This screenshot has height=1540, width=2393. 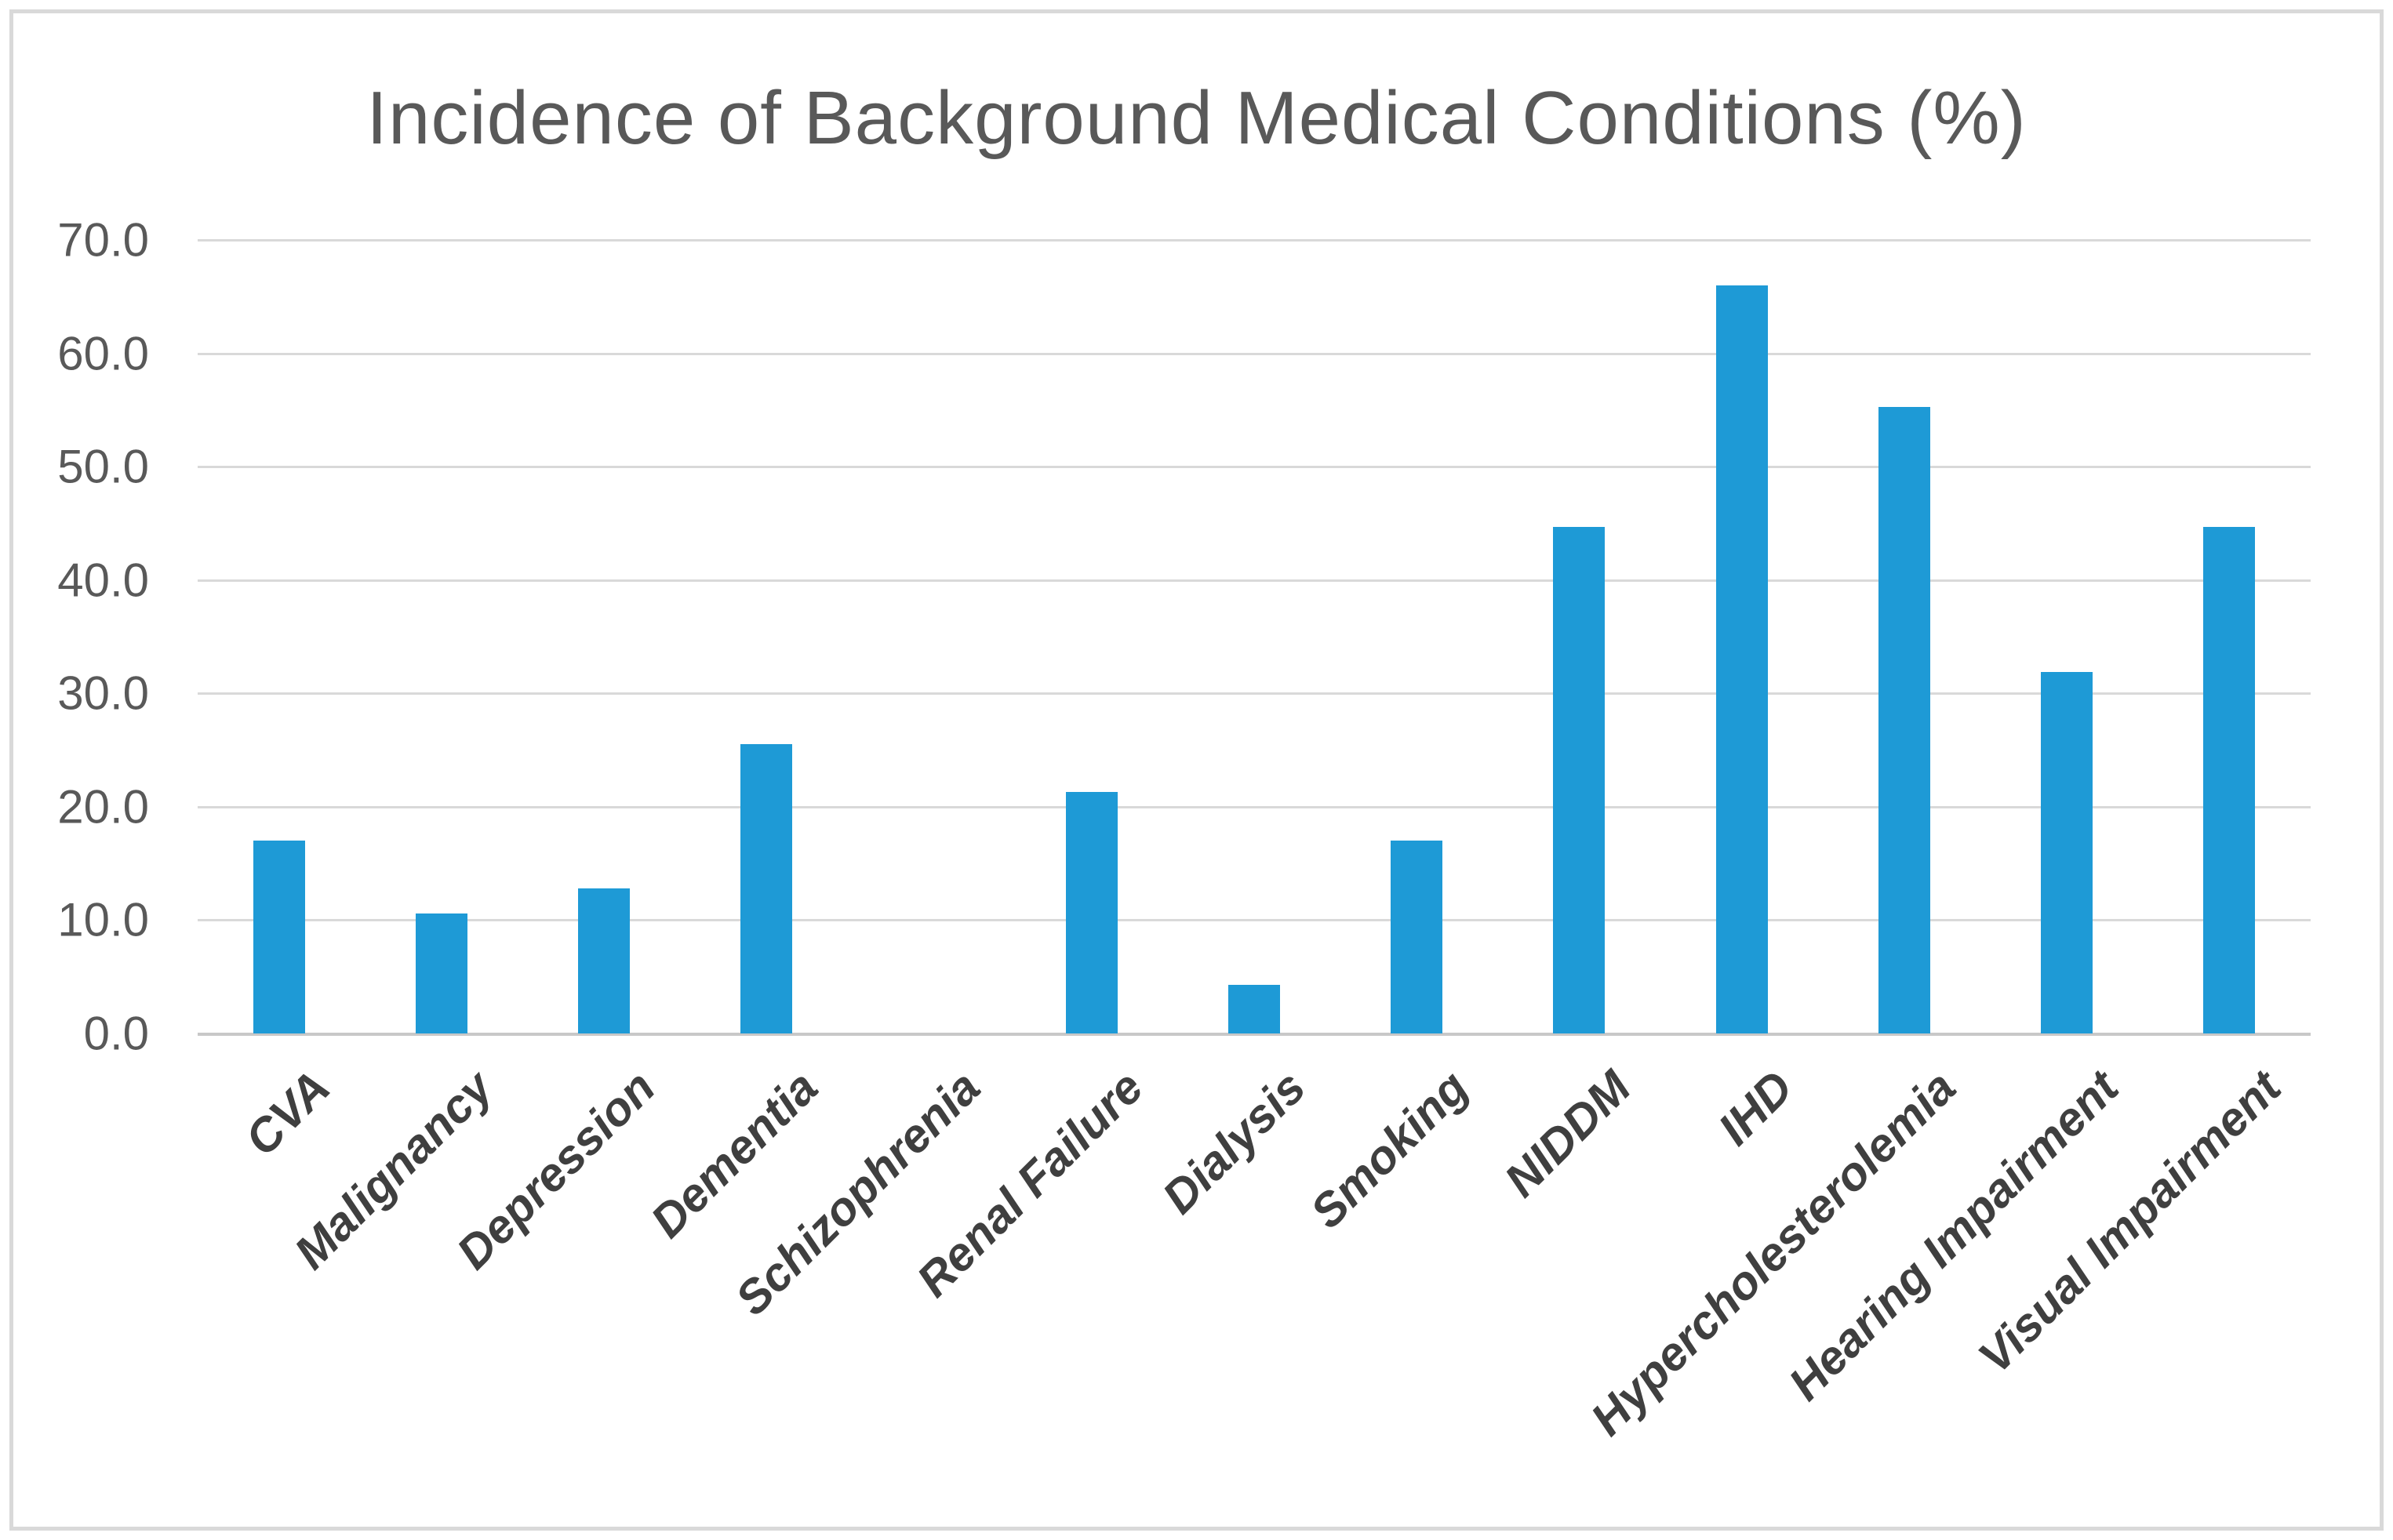 I want to click on y-tick-label-20: 20.0, so click(x=103, y=807).